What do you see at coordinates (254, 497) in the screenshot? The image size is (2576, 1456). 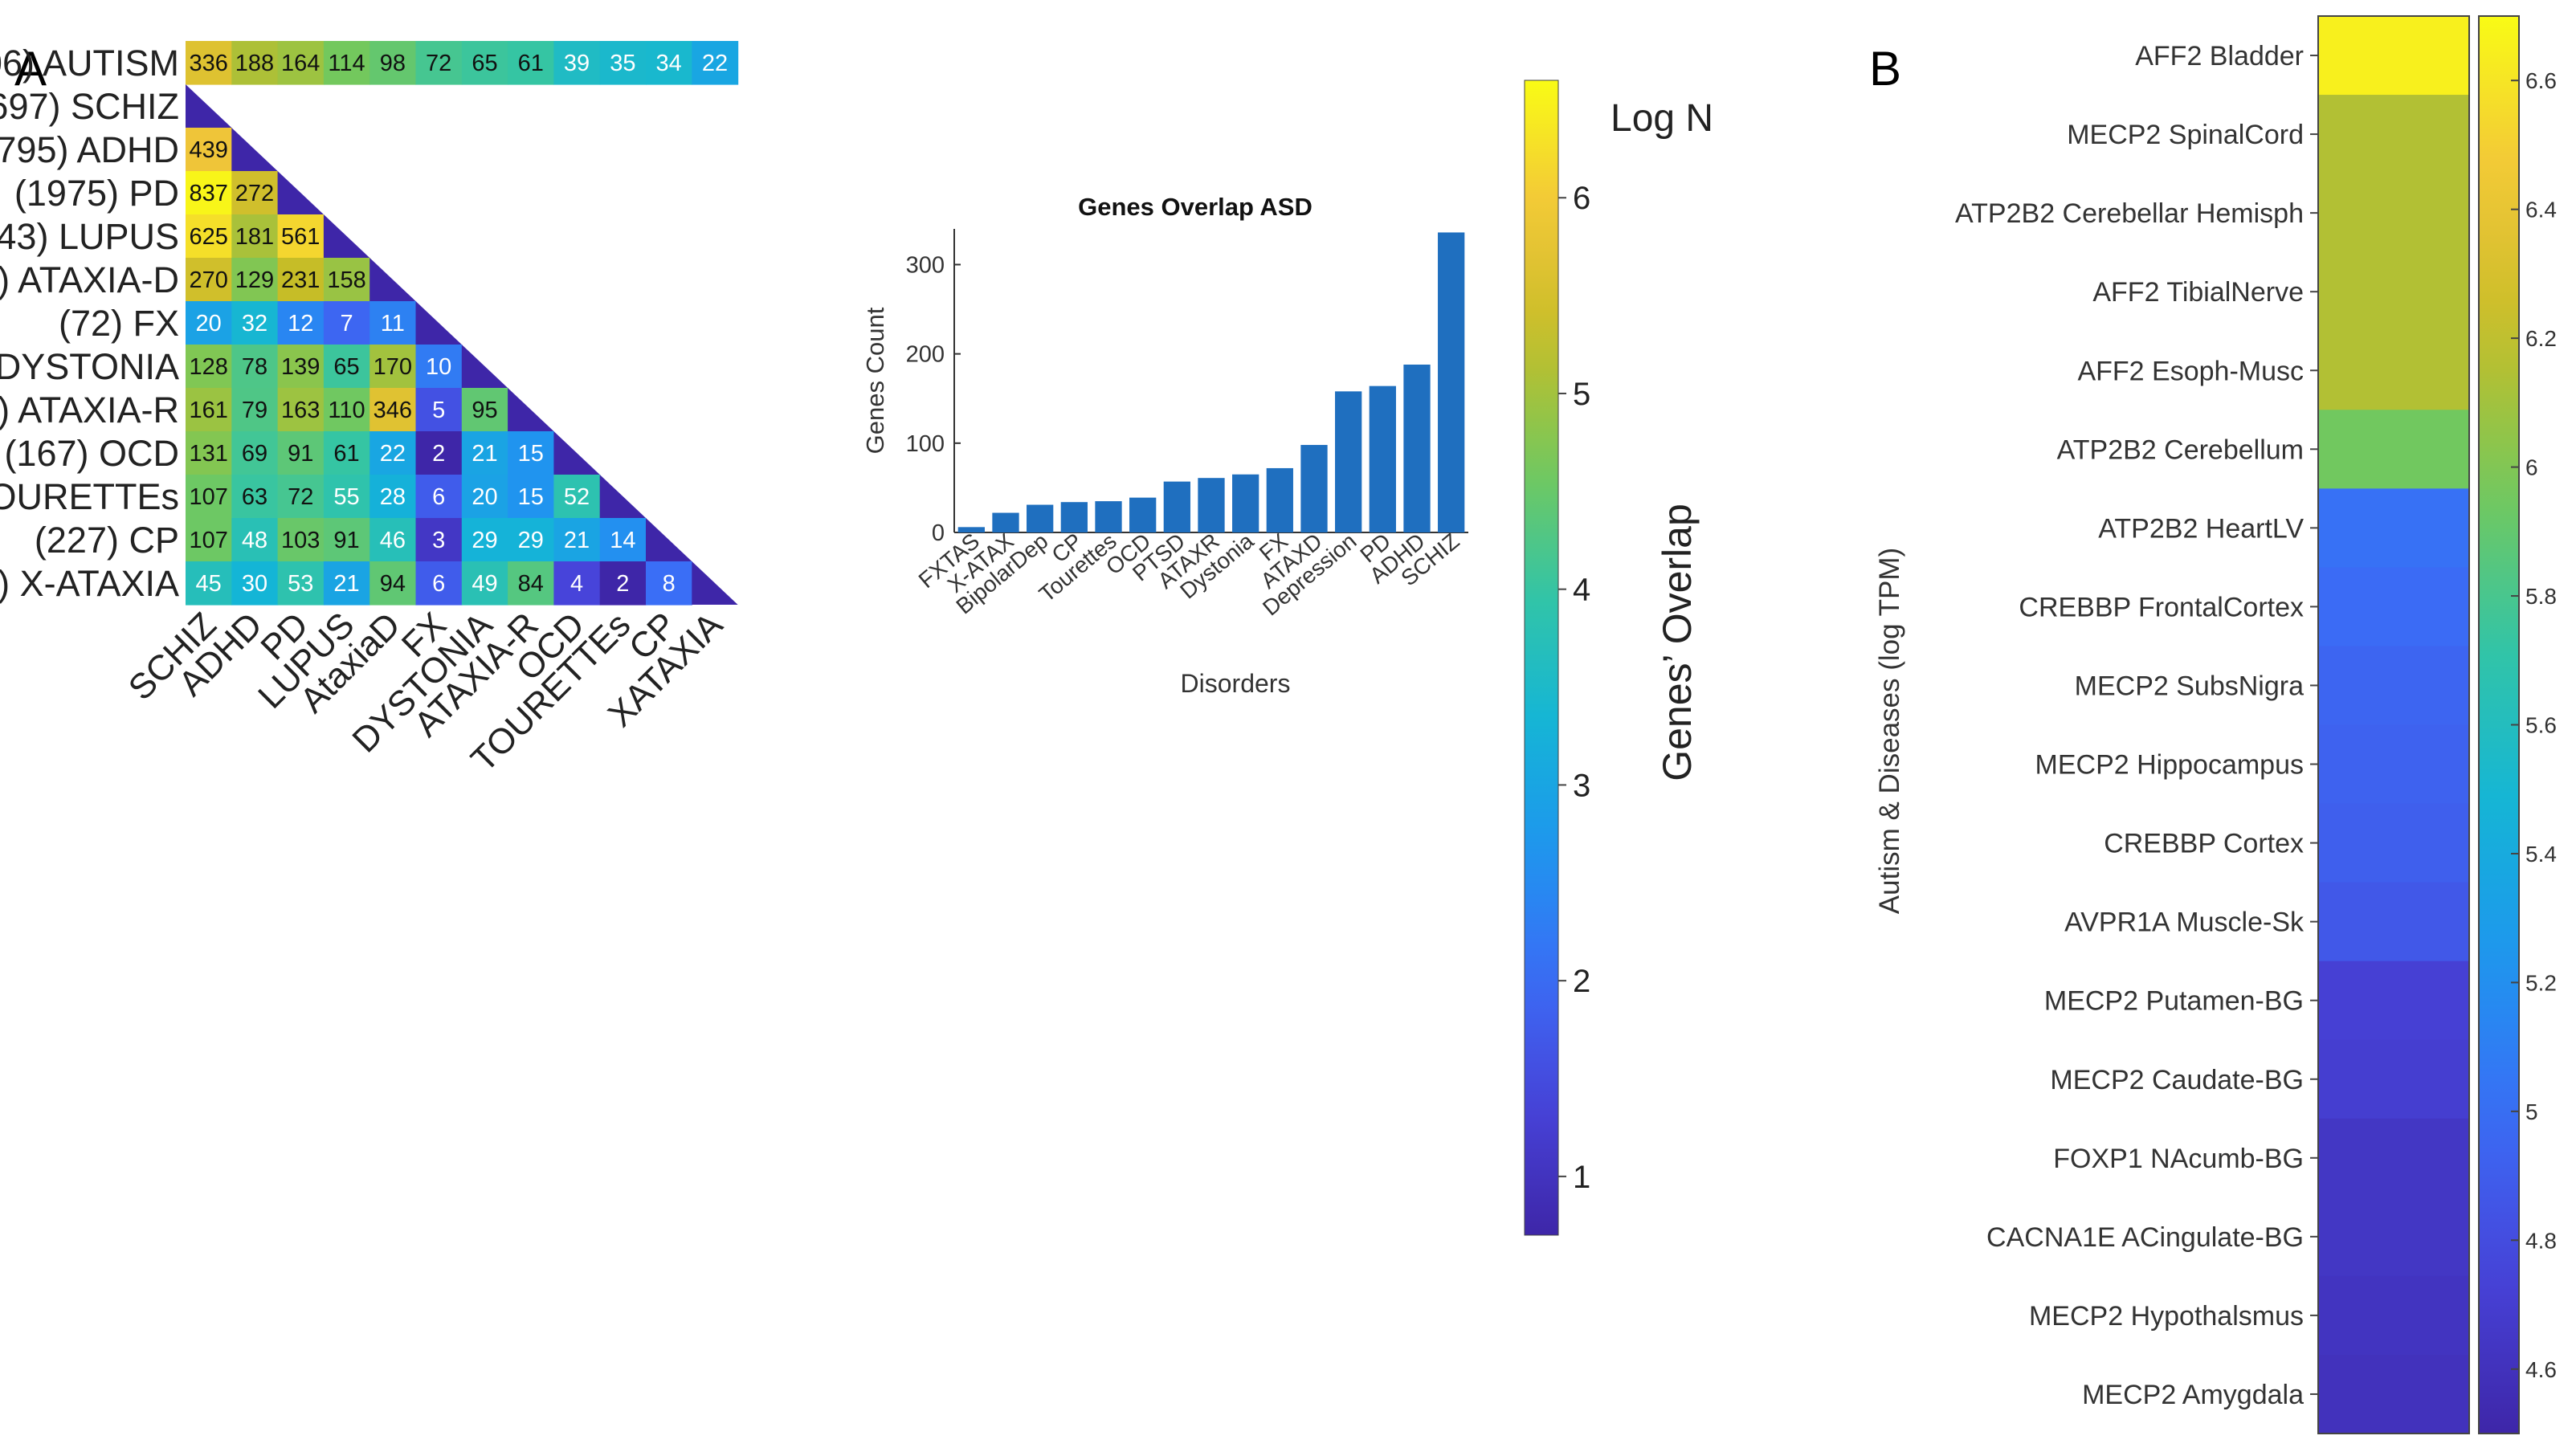 I see `heatmap-cell-label: 63` at bounding box center [254, 497].